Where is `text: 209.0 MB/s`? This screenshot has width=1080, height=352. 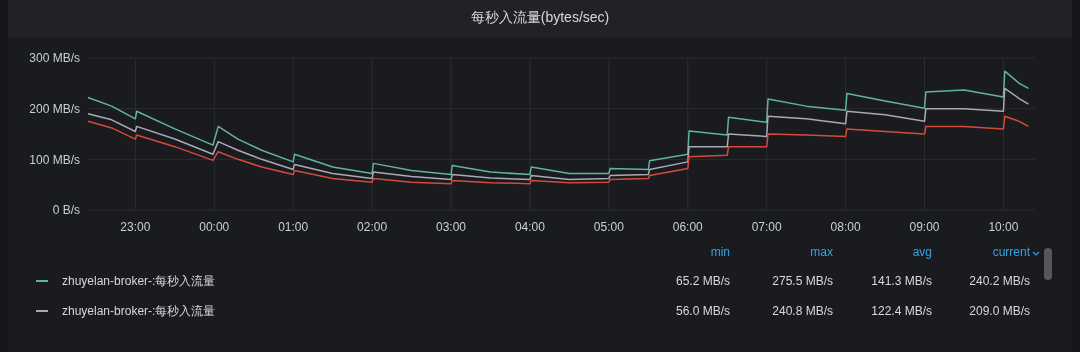
text: 209.0 MB/s is located at coordinates (999, 311).